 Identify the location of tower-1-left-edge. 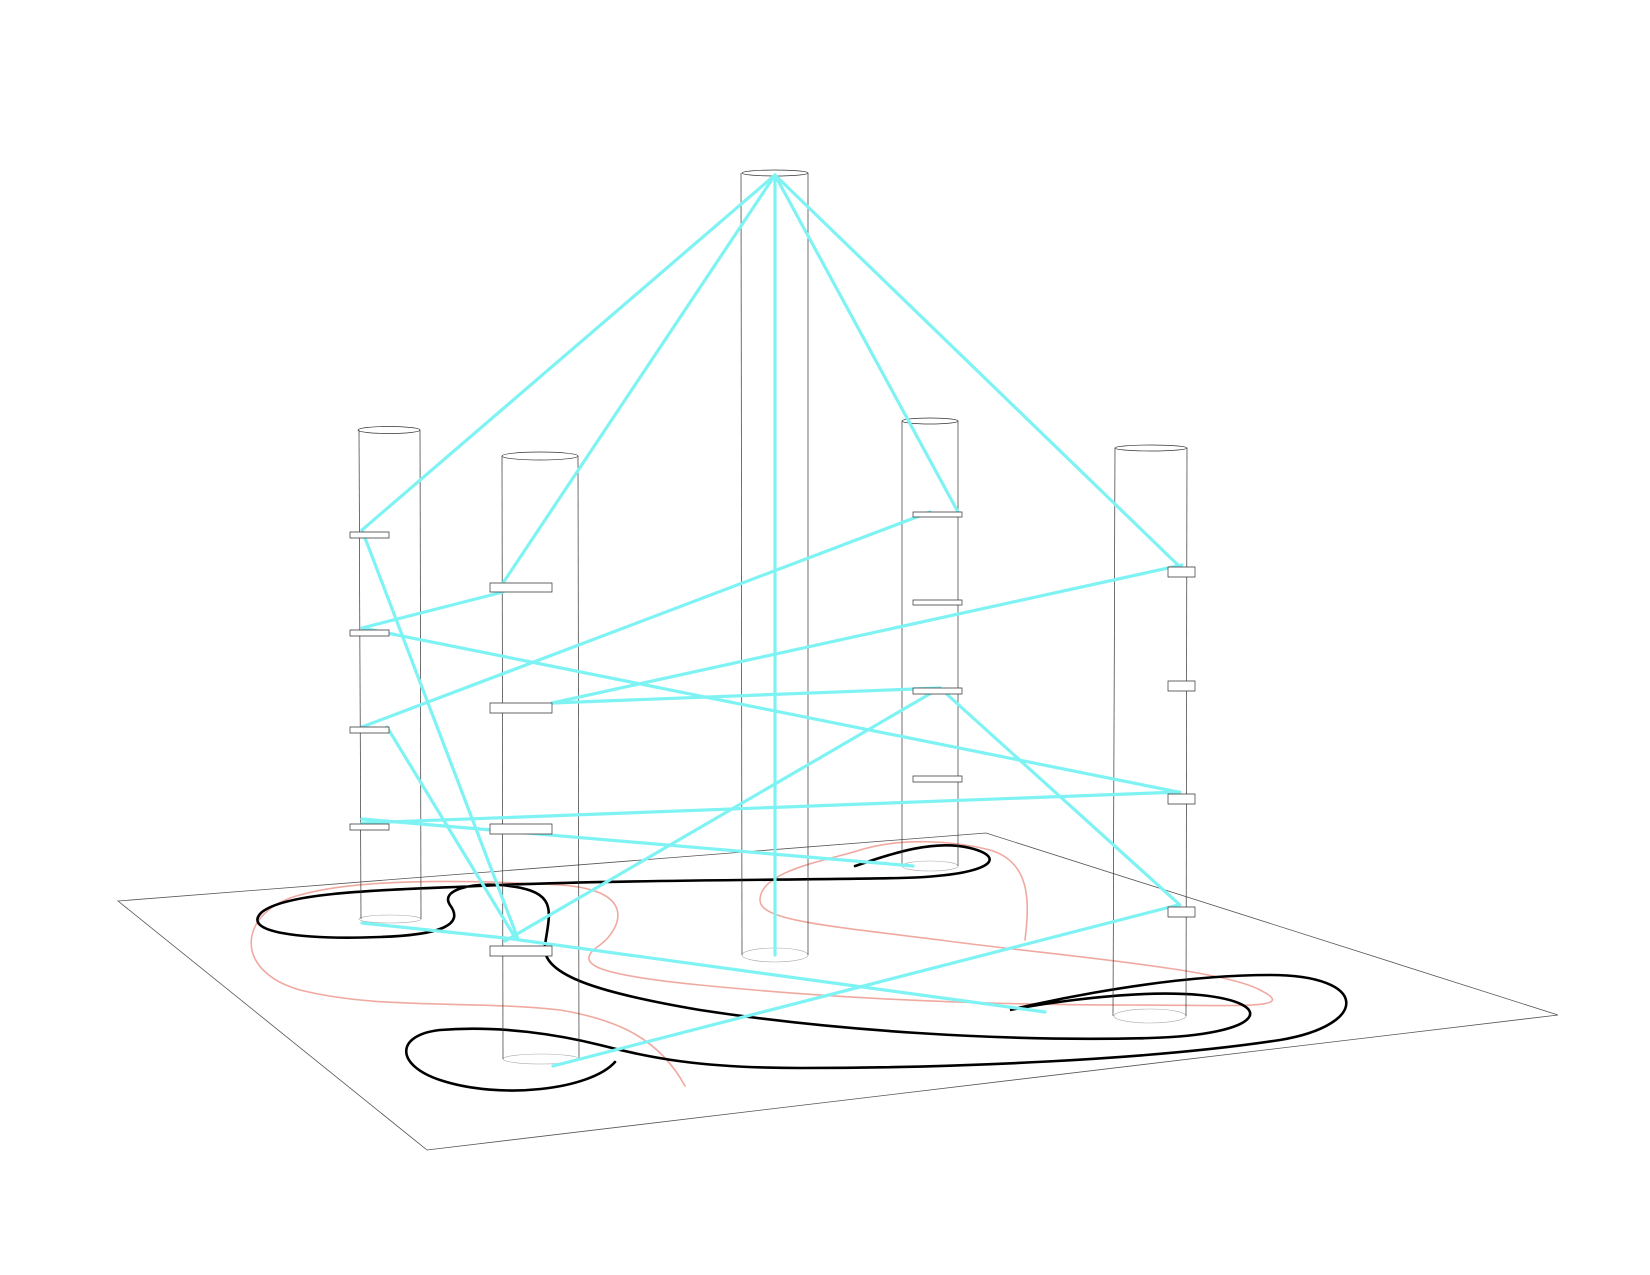
(360, 674).